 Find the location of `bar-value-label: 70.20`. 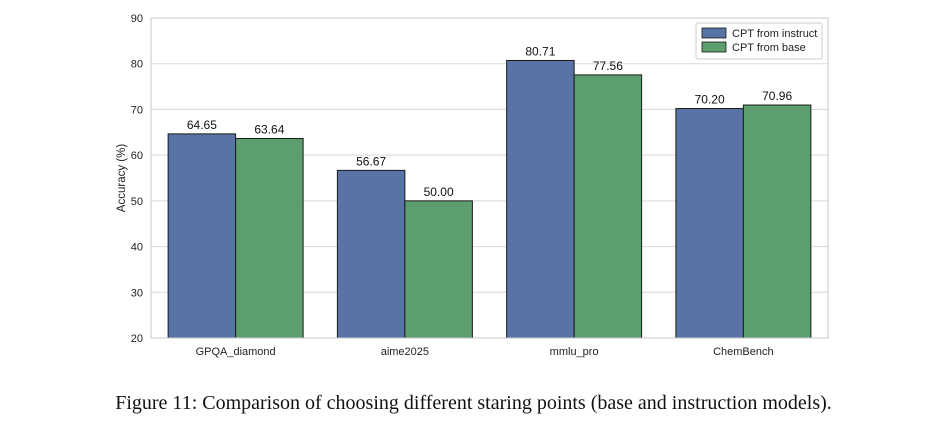

bar-value-label: 70.20 is located at coordinates (710, 100).